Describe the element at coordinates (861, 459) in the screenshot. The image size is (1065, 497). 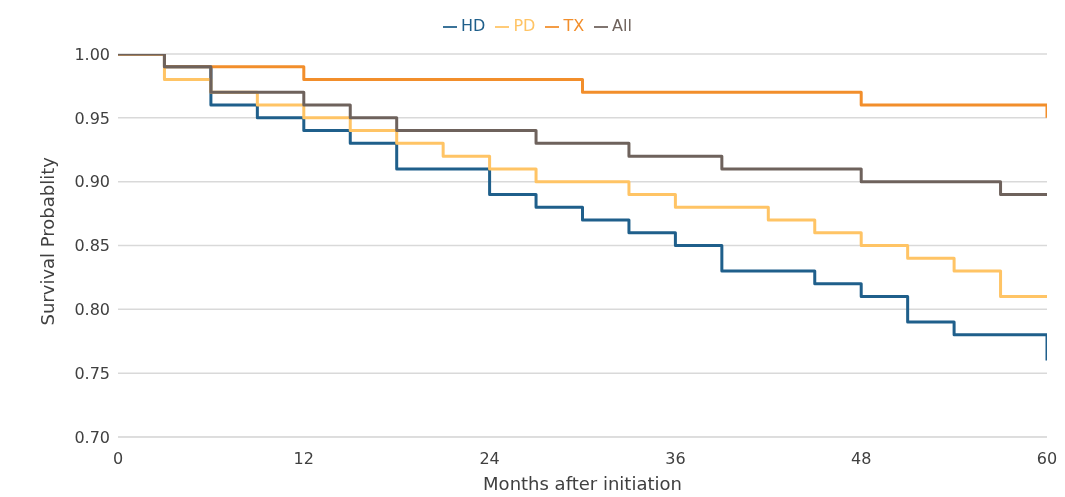
I see `x-tick-label: 48` at that location.